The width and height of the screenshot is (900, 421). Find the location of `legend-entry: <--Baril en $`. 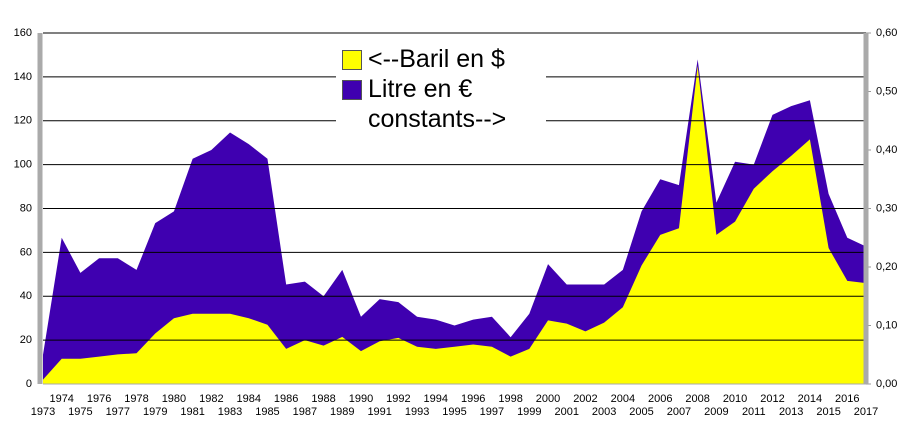

legend-entry: <--Baril en $ is located at coordinates (441, 59).